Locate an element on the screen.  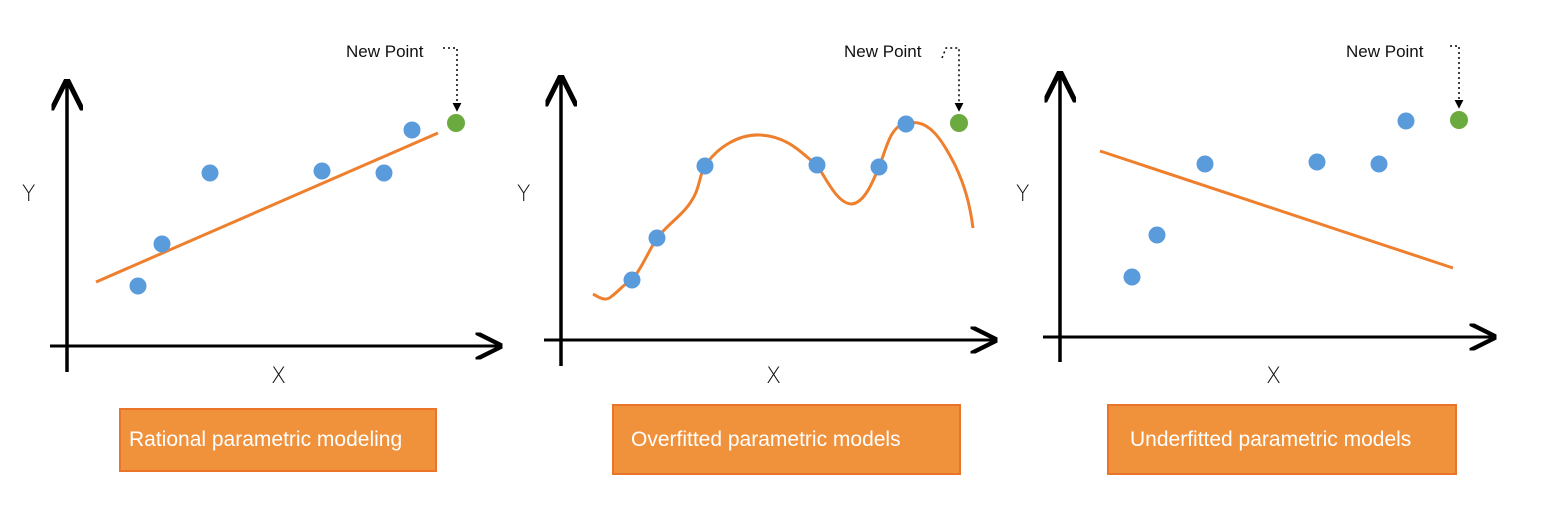
caption-underfitted: Underfitted parametric models is located at coordinates (1282, 439).